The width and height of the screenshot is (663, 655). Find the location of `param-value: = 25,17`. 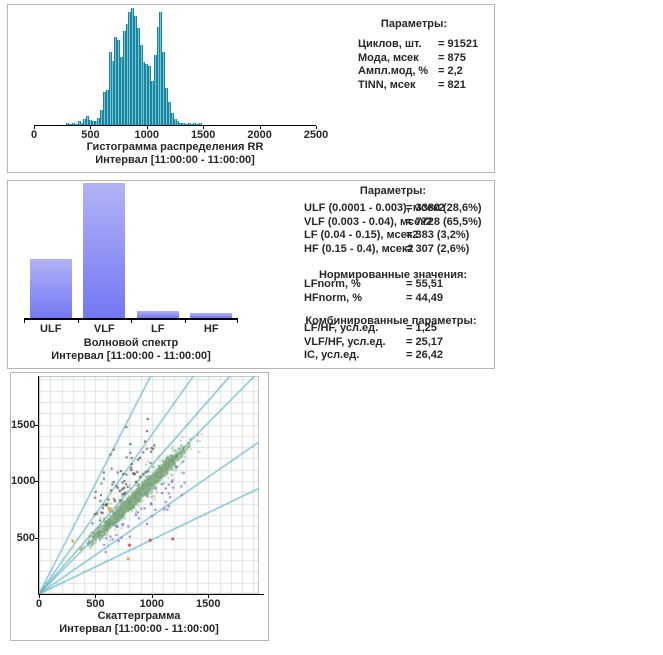

param-value: = 25,17 is located at coordinates (425, 341).